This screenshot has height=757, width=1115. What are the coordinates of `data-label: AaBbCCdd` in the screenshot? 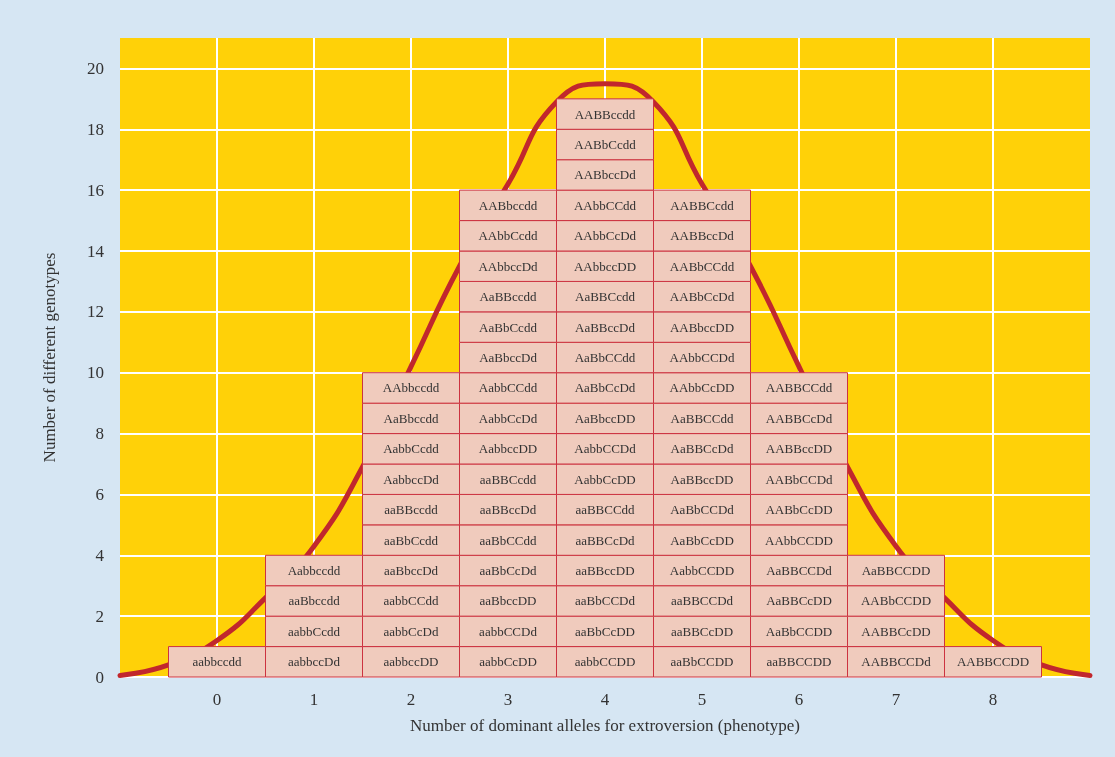 It's located at (605, 357).